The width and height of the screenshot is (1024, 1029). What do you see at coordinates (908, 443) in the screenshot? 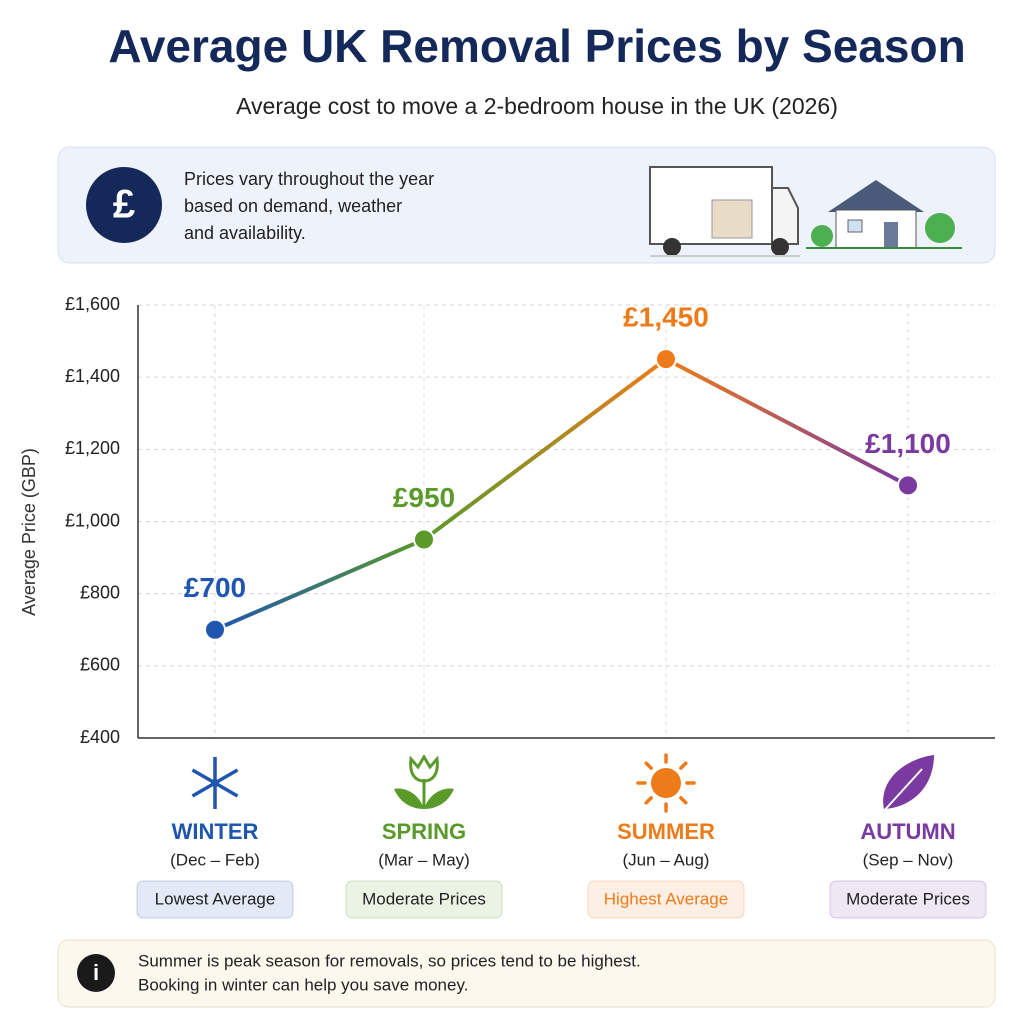
I see `data-label: £1,100` at bounding box center [908, 443].